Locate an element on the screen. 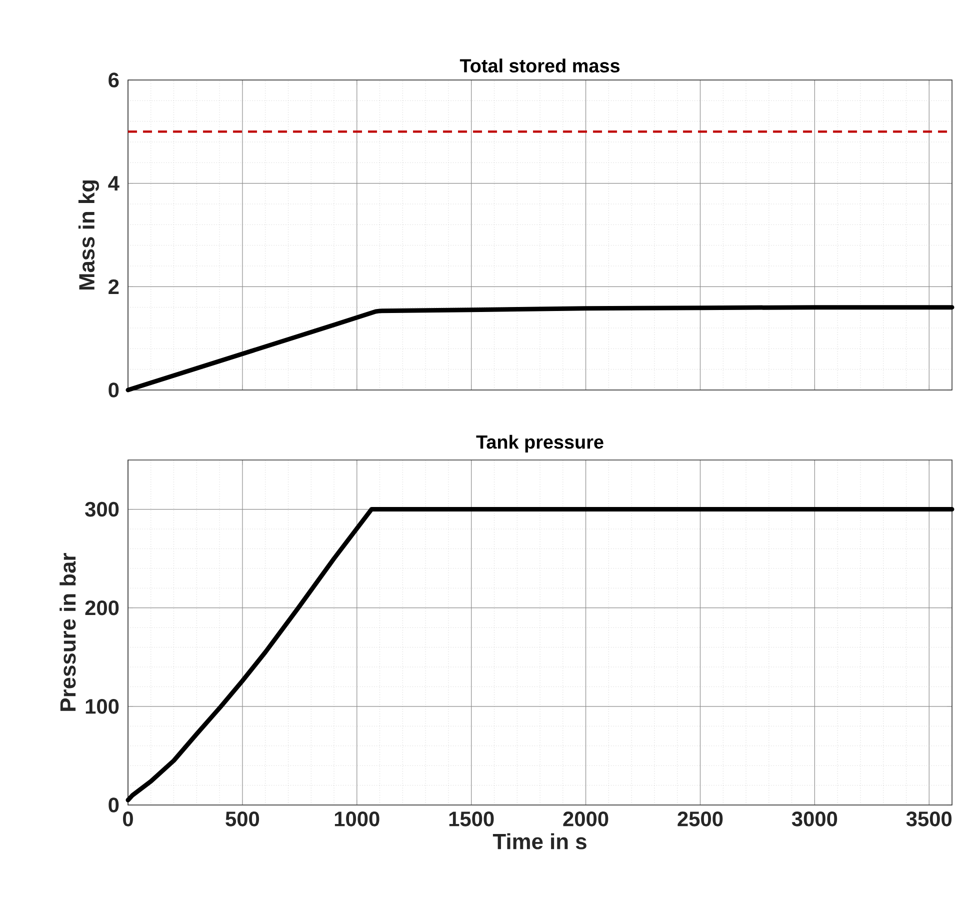 Image resolution: width=970 pixels, height=900 pixels. x-tick-label: 3500 is located at coordinates (929, 819).